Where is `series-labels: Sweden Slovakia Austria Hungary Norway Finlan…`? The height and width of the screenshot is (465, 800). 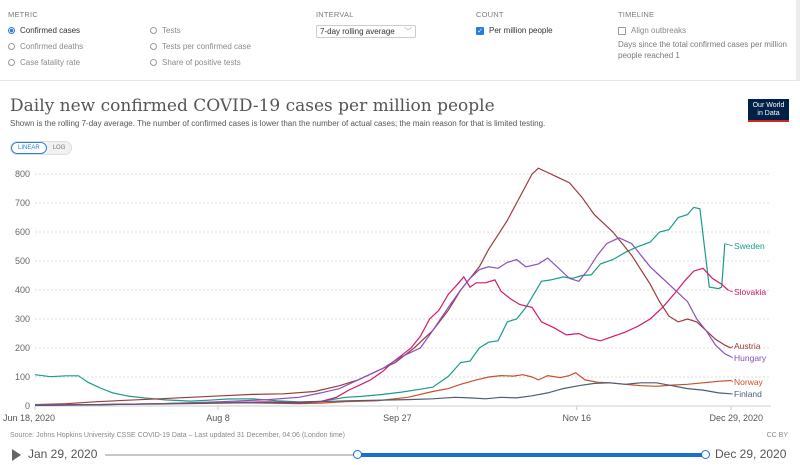 series-labels: Sweden Slovakia Austria Hungary Norway Finlan… is located at coordinates (745, 320).